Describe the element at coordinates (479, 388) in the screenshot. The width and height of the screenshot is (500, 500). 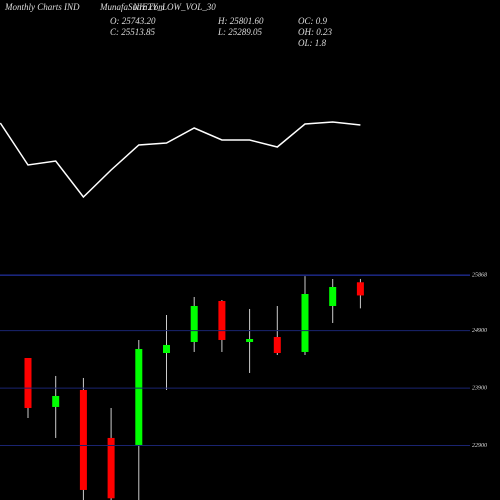
I see `y-tick-label: 23900` at that location.